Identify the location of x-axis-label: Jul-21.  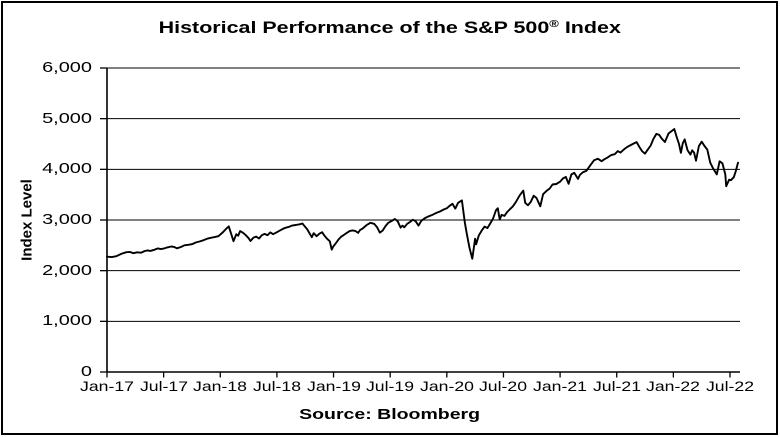
(616, 386).